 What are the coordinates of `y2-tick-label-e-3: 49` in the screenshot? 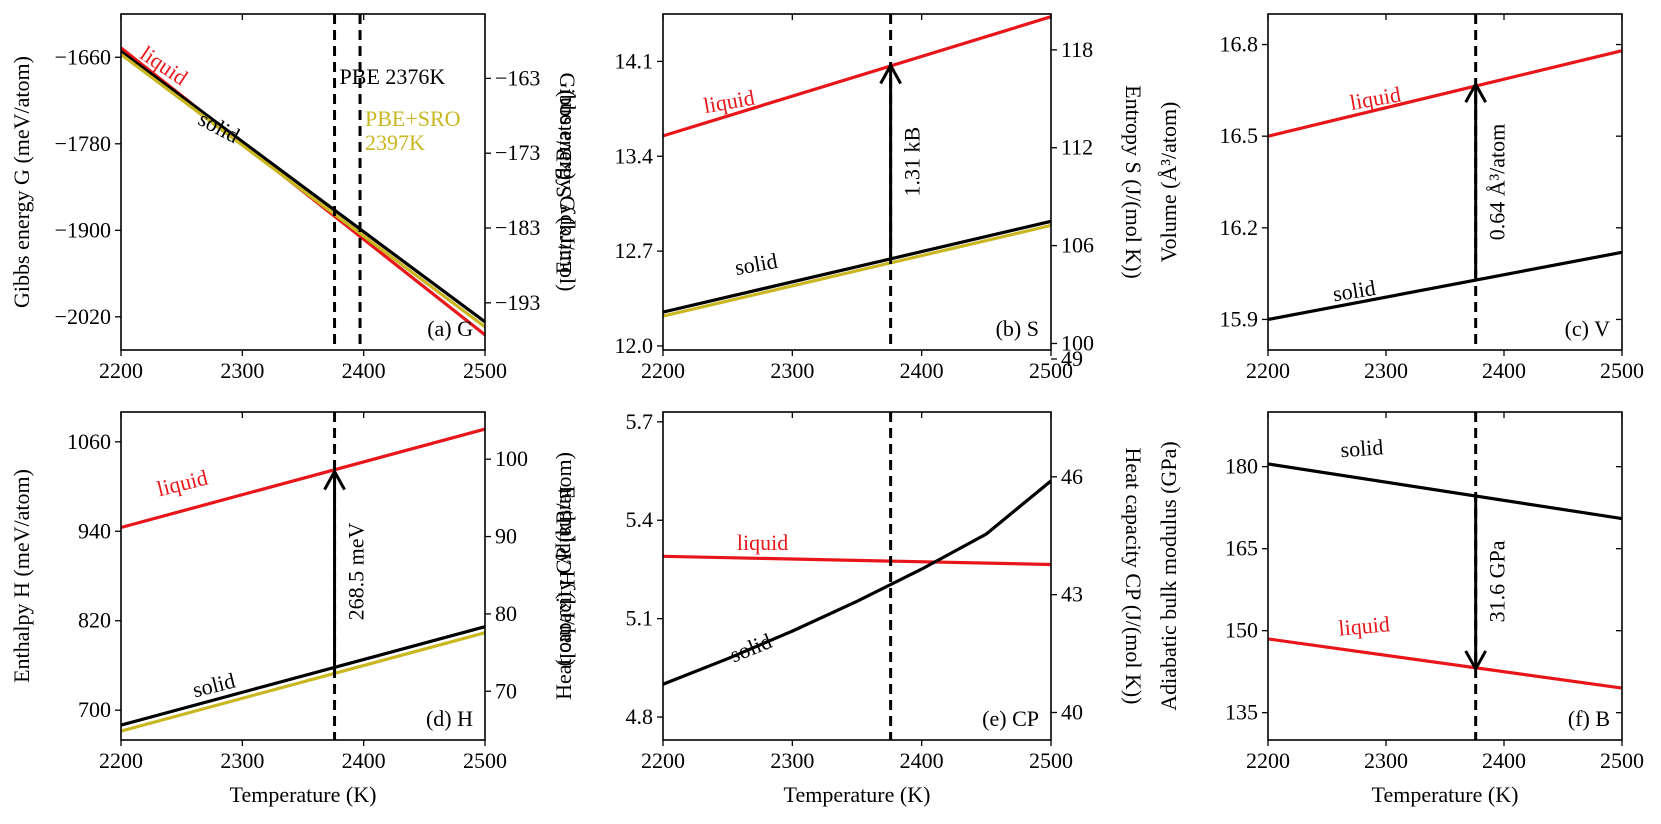 It's located at (1072, 358).